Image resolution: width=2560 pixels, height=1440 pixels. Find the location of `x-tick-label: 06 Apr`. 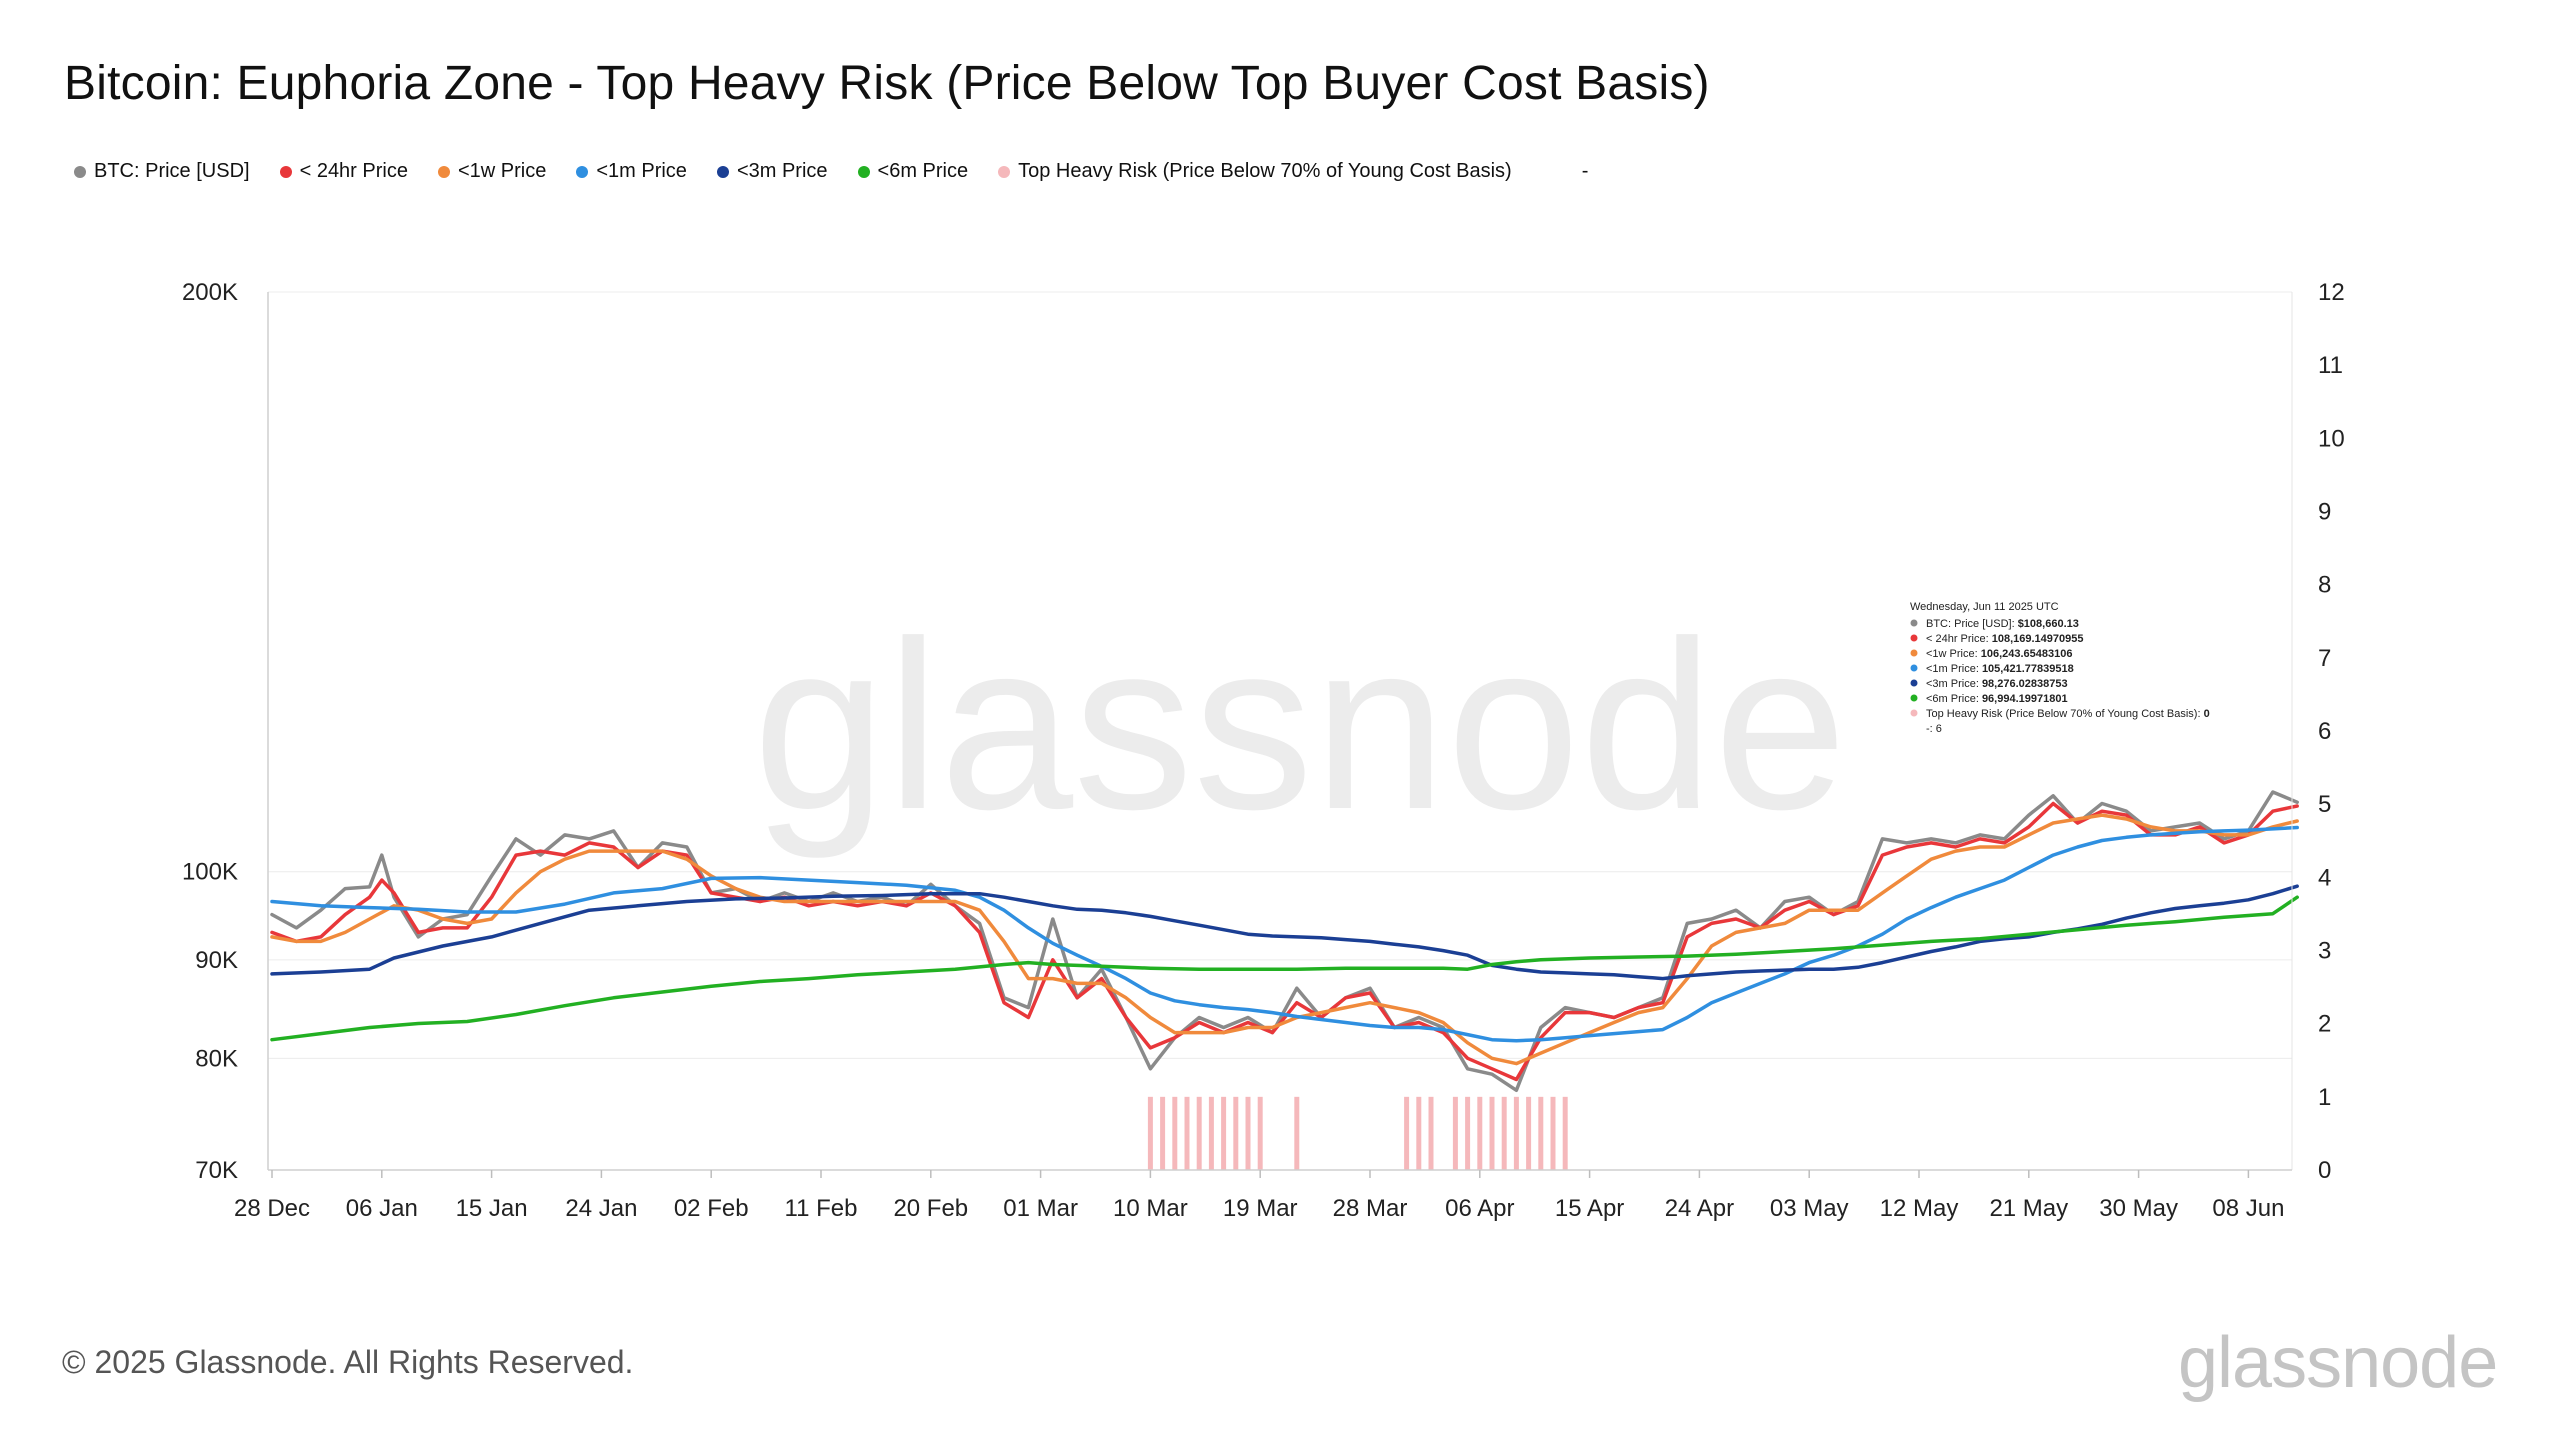

x-tick-label: 06 Apr is located at coordinates (1479, 1208).